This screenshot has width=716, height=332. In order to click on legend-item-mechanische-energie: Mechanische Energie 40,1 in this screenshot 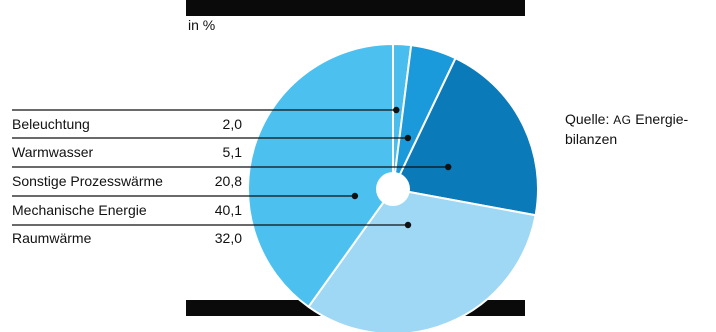, I will do `click(132, 210)`.